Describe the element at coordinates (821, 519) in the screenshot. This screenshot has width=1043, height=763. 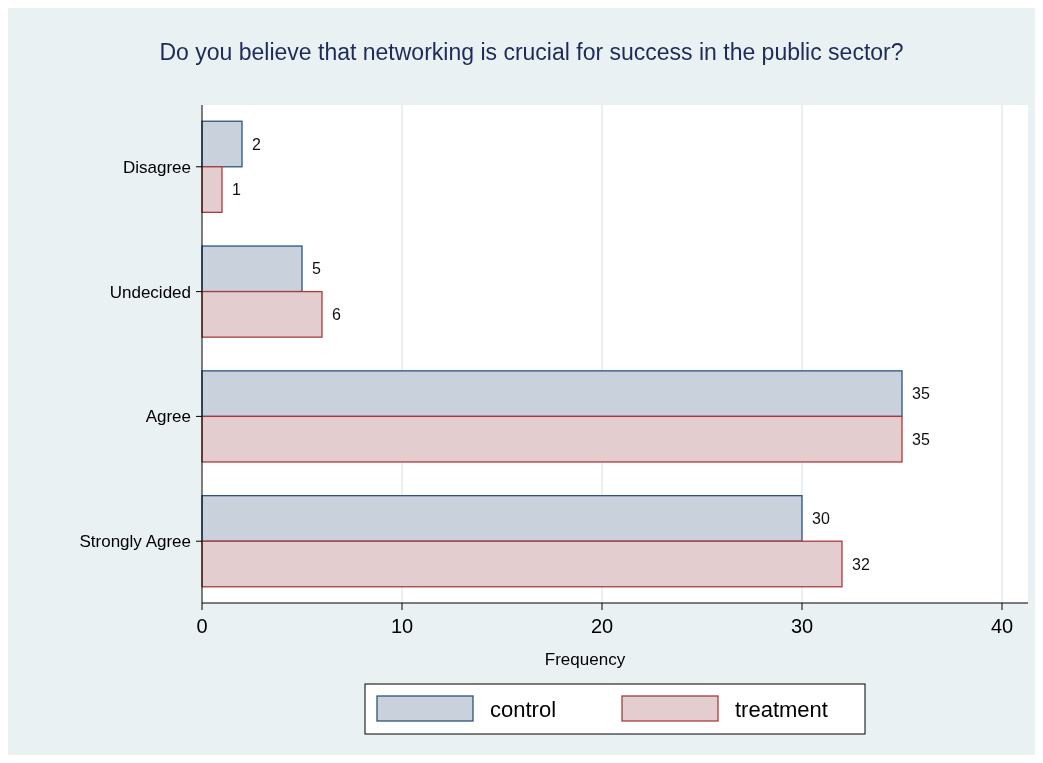
I see `data-label: 30` at that location.